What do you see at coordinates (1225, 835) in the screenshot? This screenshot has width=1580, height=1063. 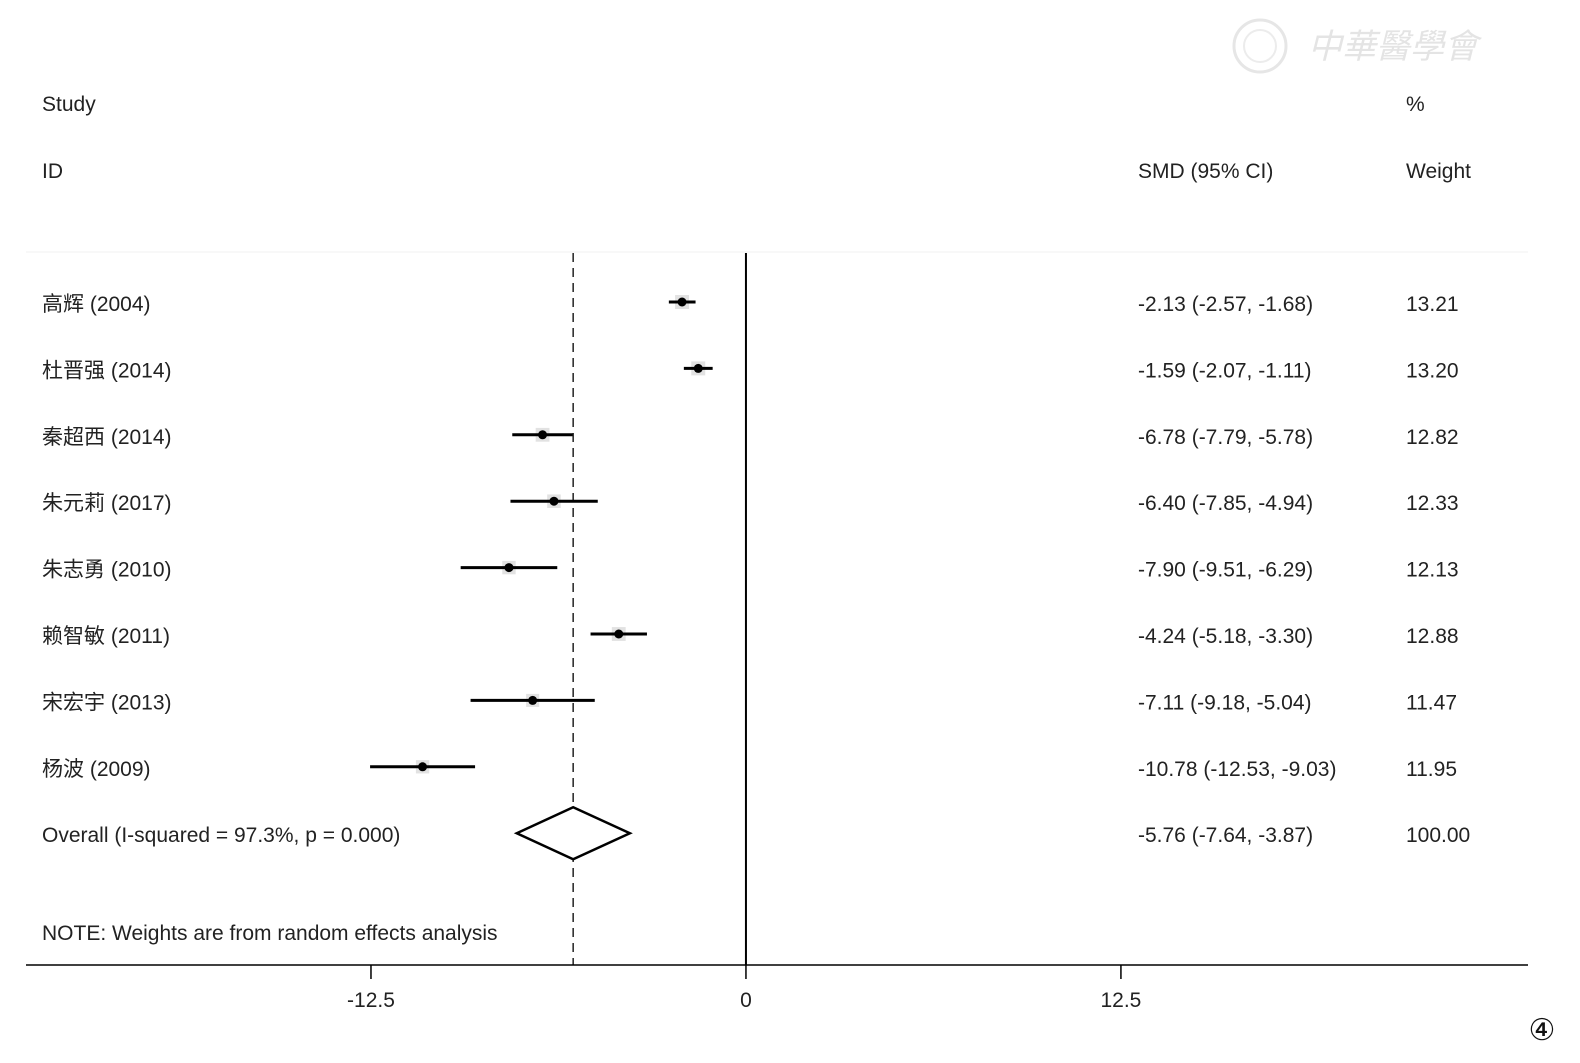 I see `overall-ci-text: -5.76 (-7.64, -3.87)` at bounding box center [1225, 835].